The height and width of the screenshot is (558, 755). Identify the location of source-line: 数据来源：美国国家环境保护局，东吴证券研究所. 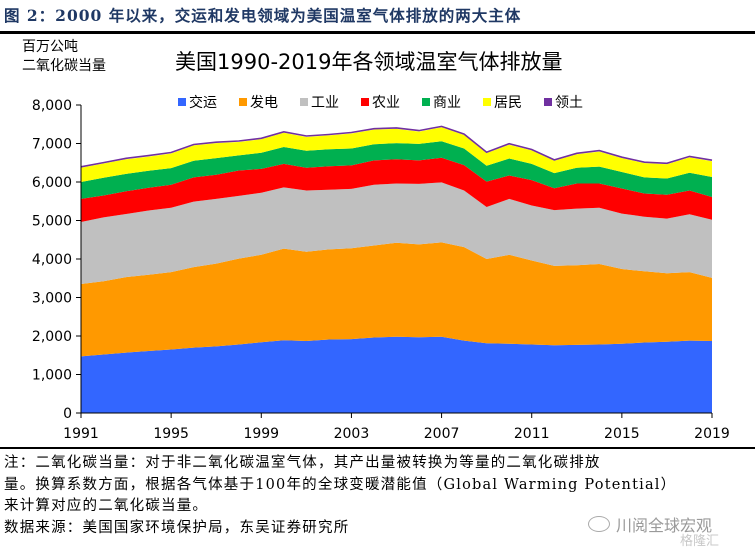
(177, 527).